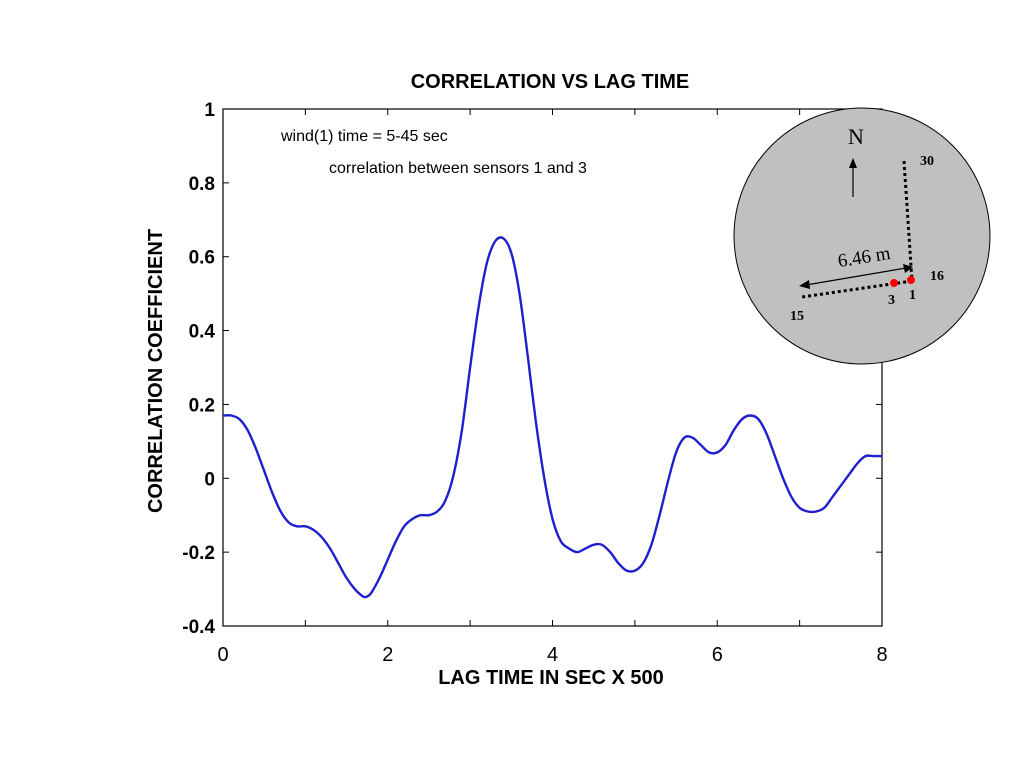 Image resolution: width=1024 pixels, height=768 pixels. I want to click on y-tick-label: 0.2, so click(202, 405).